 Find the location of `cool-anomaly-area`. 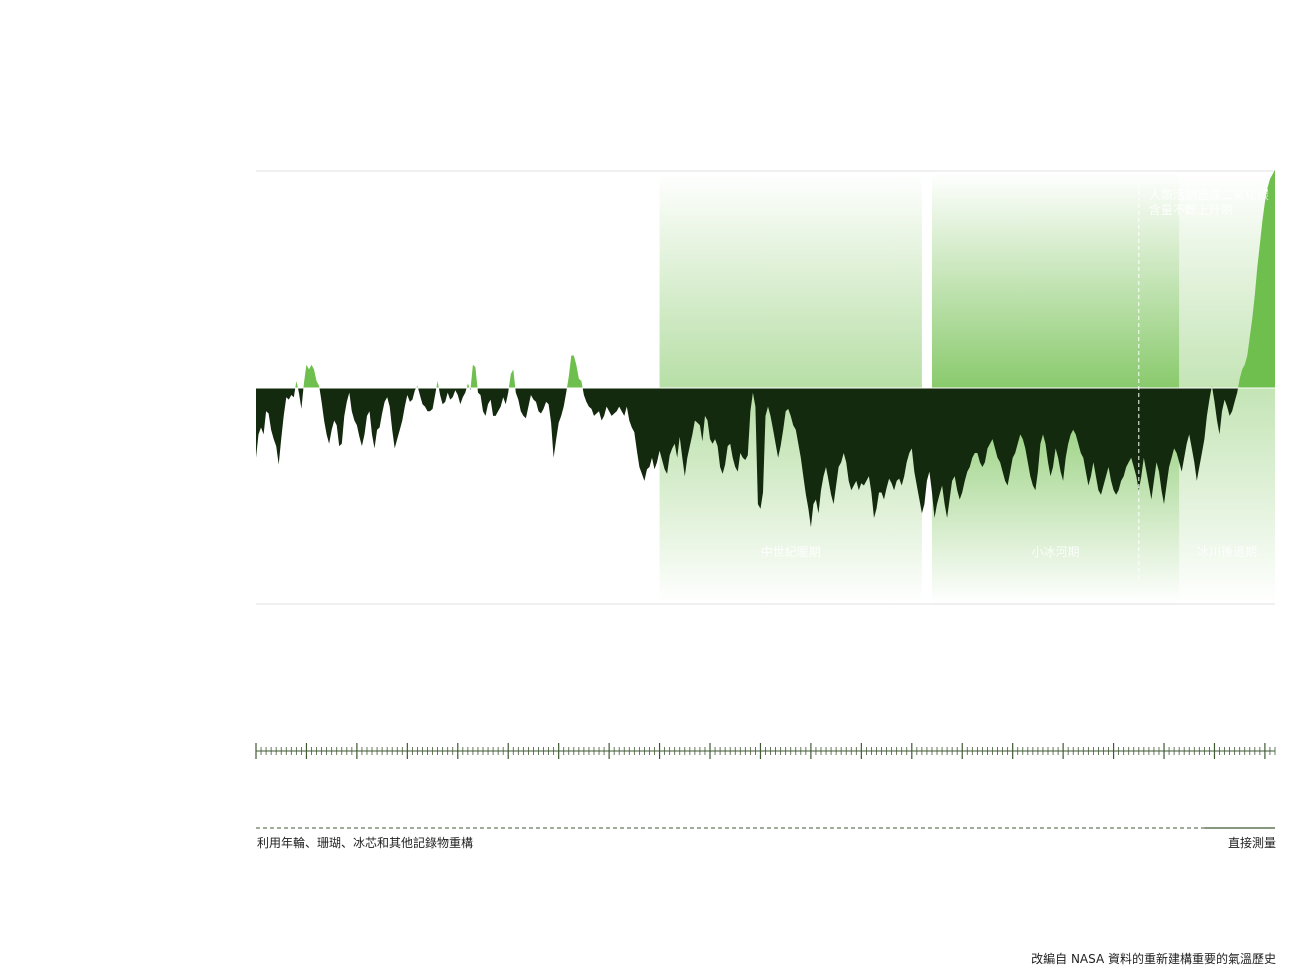

cool-anomaly-area is located at coordinates (765, 458).